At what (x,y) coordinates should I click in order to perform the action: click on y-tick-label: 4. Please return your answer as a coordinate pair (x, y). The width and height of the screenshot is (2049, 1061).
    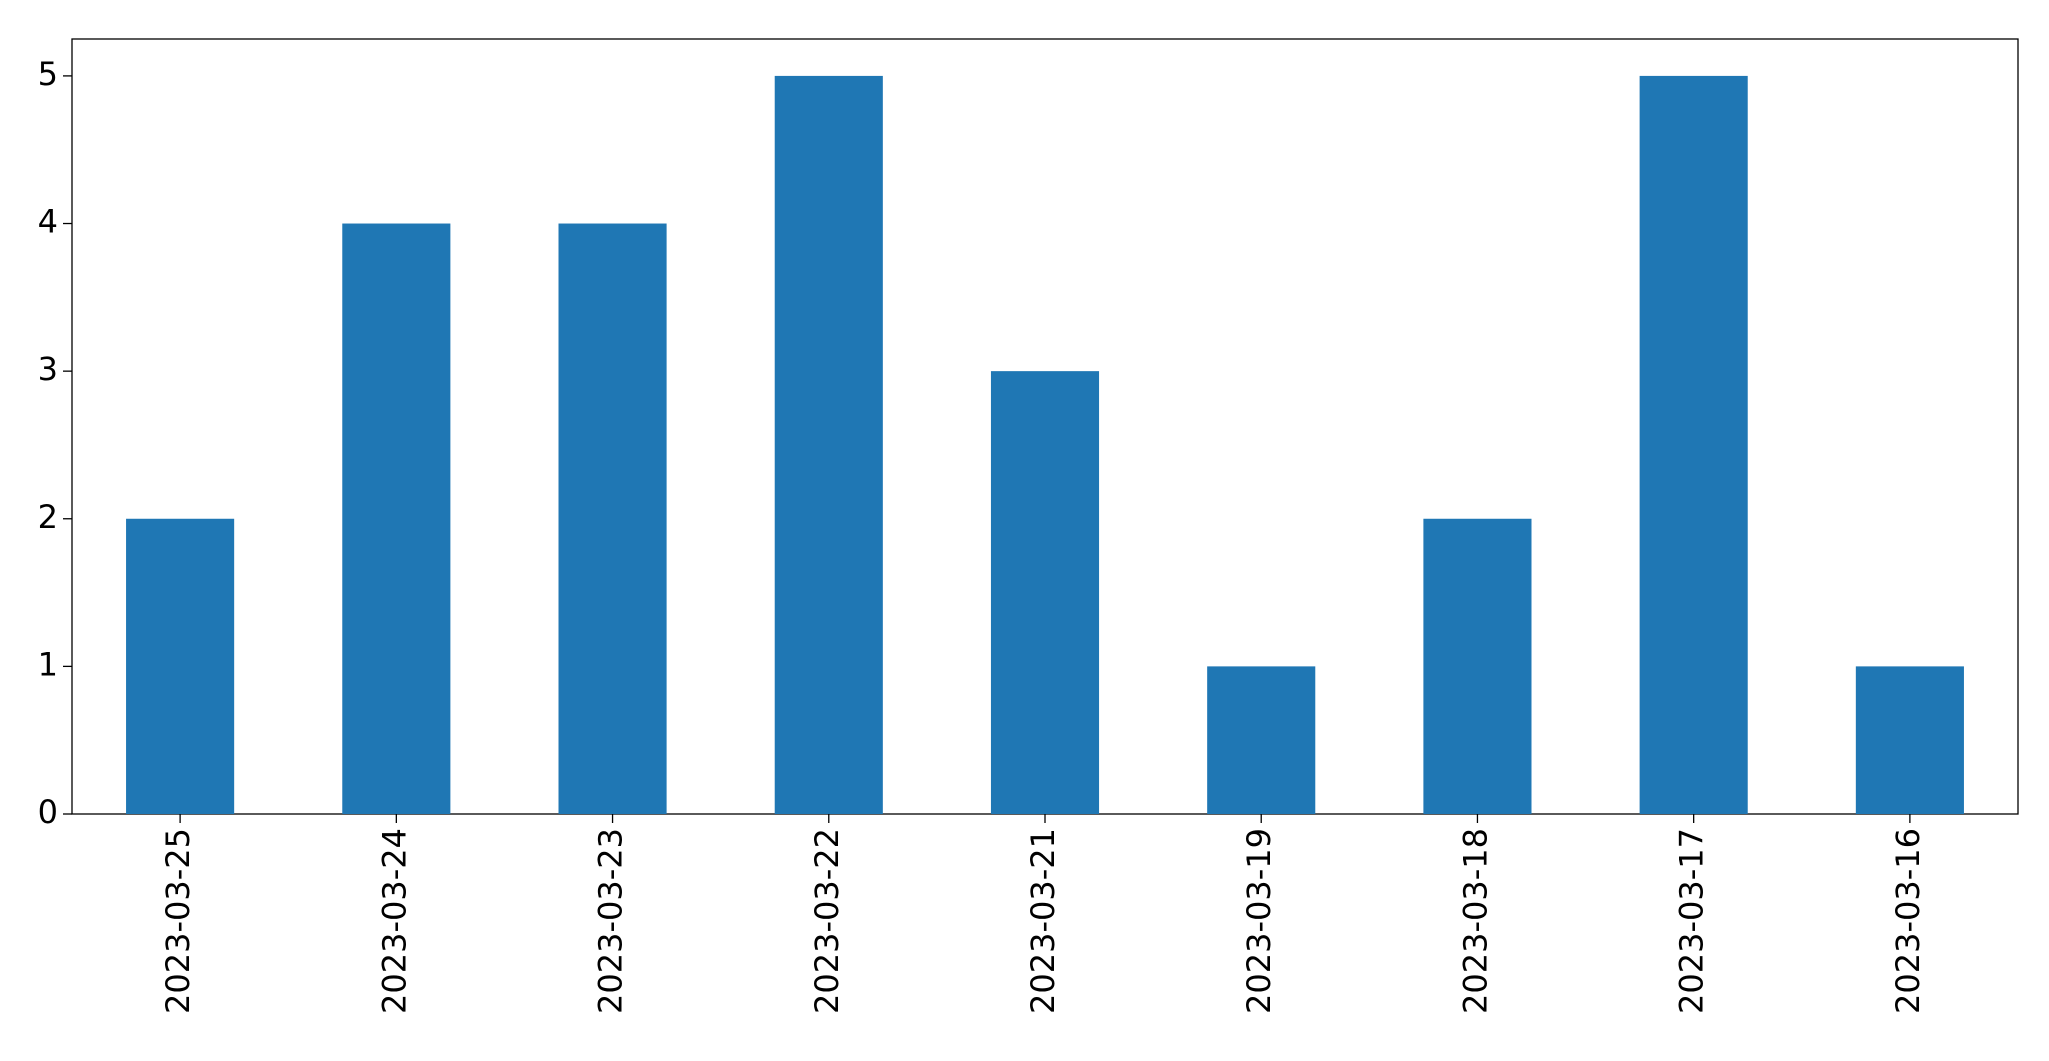
    Looking at the image, I should click on (48, 222).